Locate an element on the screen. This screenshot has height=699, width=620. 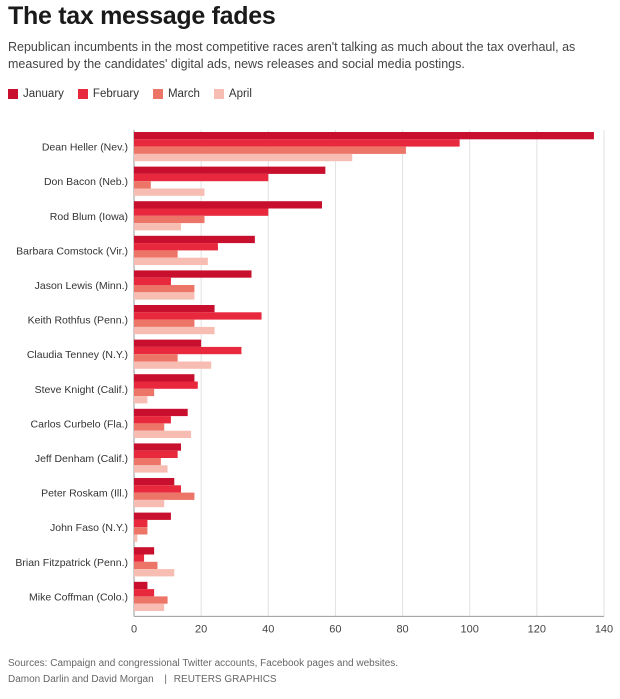
footer-brand: REUTERS GRAPHICS is located at coordinates (225, 679).